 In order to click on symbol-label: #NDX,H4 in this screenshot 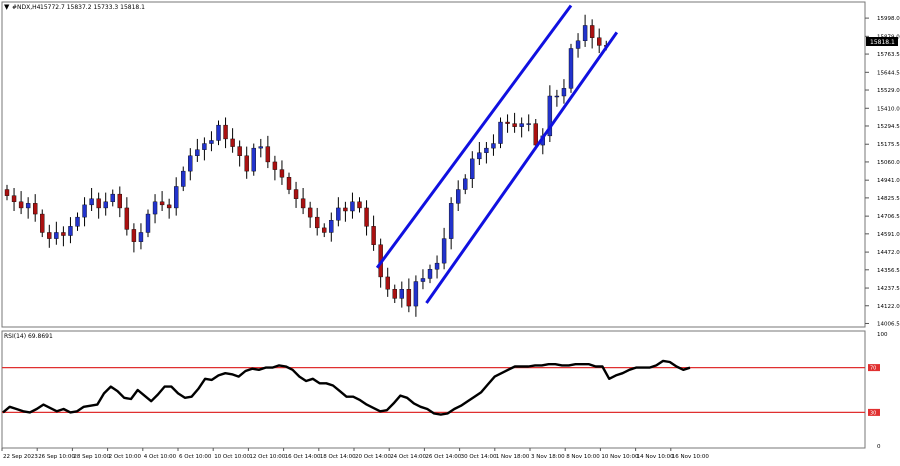, I will do `click(26, 7)`.